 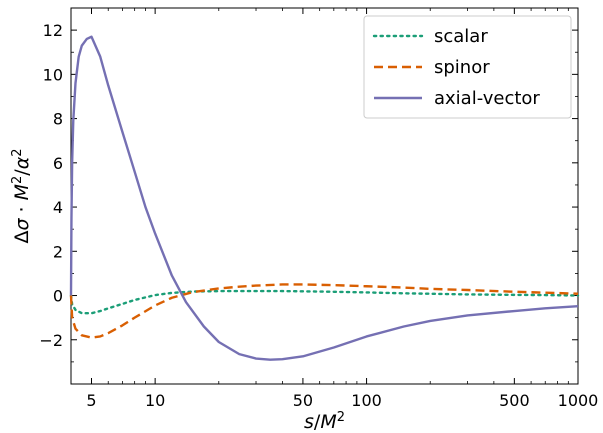 I want to click on legend: scalar spinor axial-vector, so click(x=467, y=67).